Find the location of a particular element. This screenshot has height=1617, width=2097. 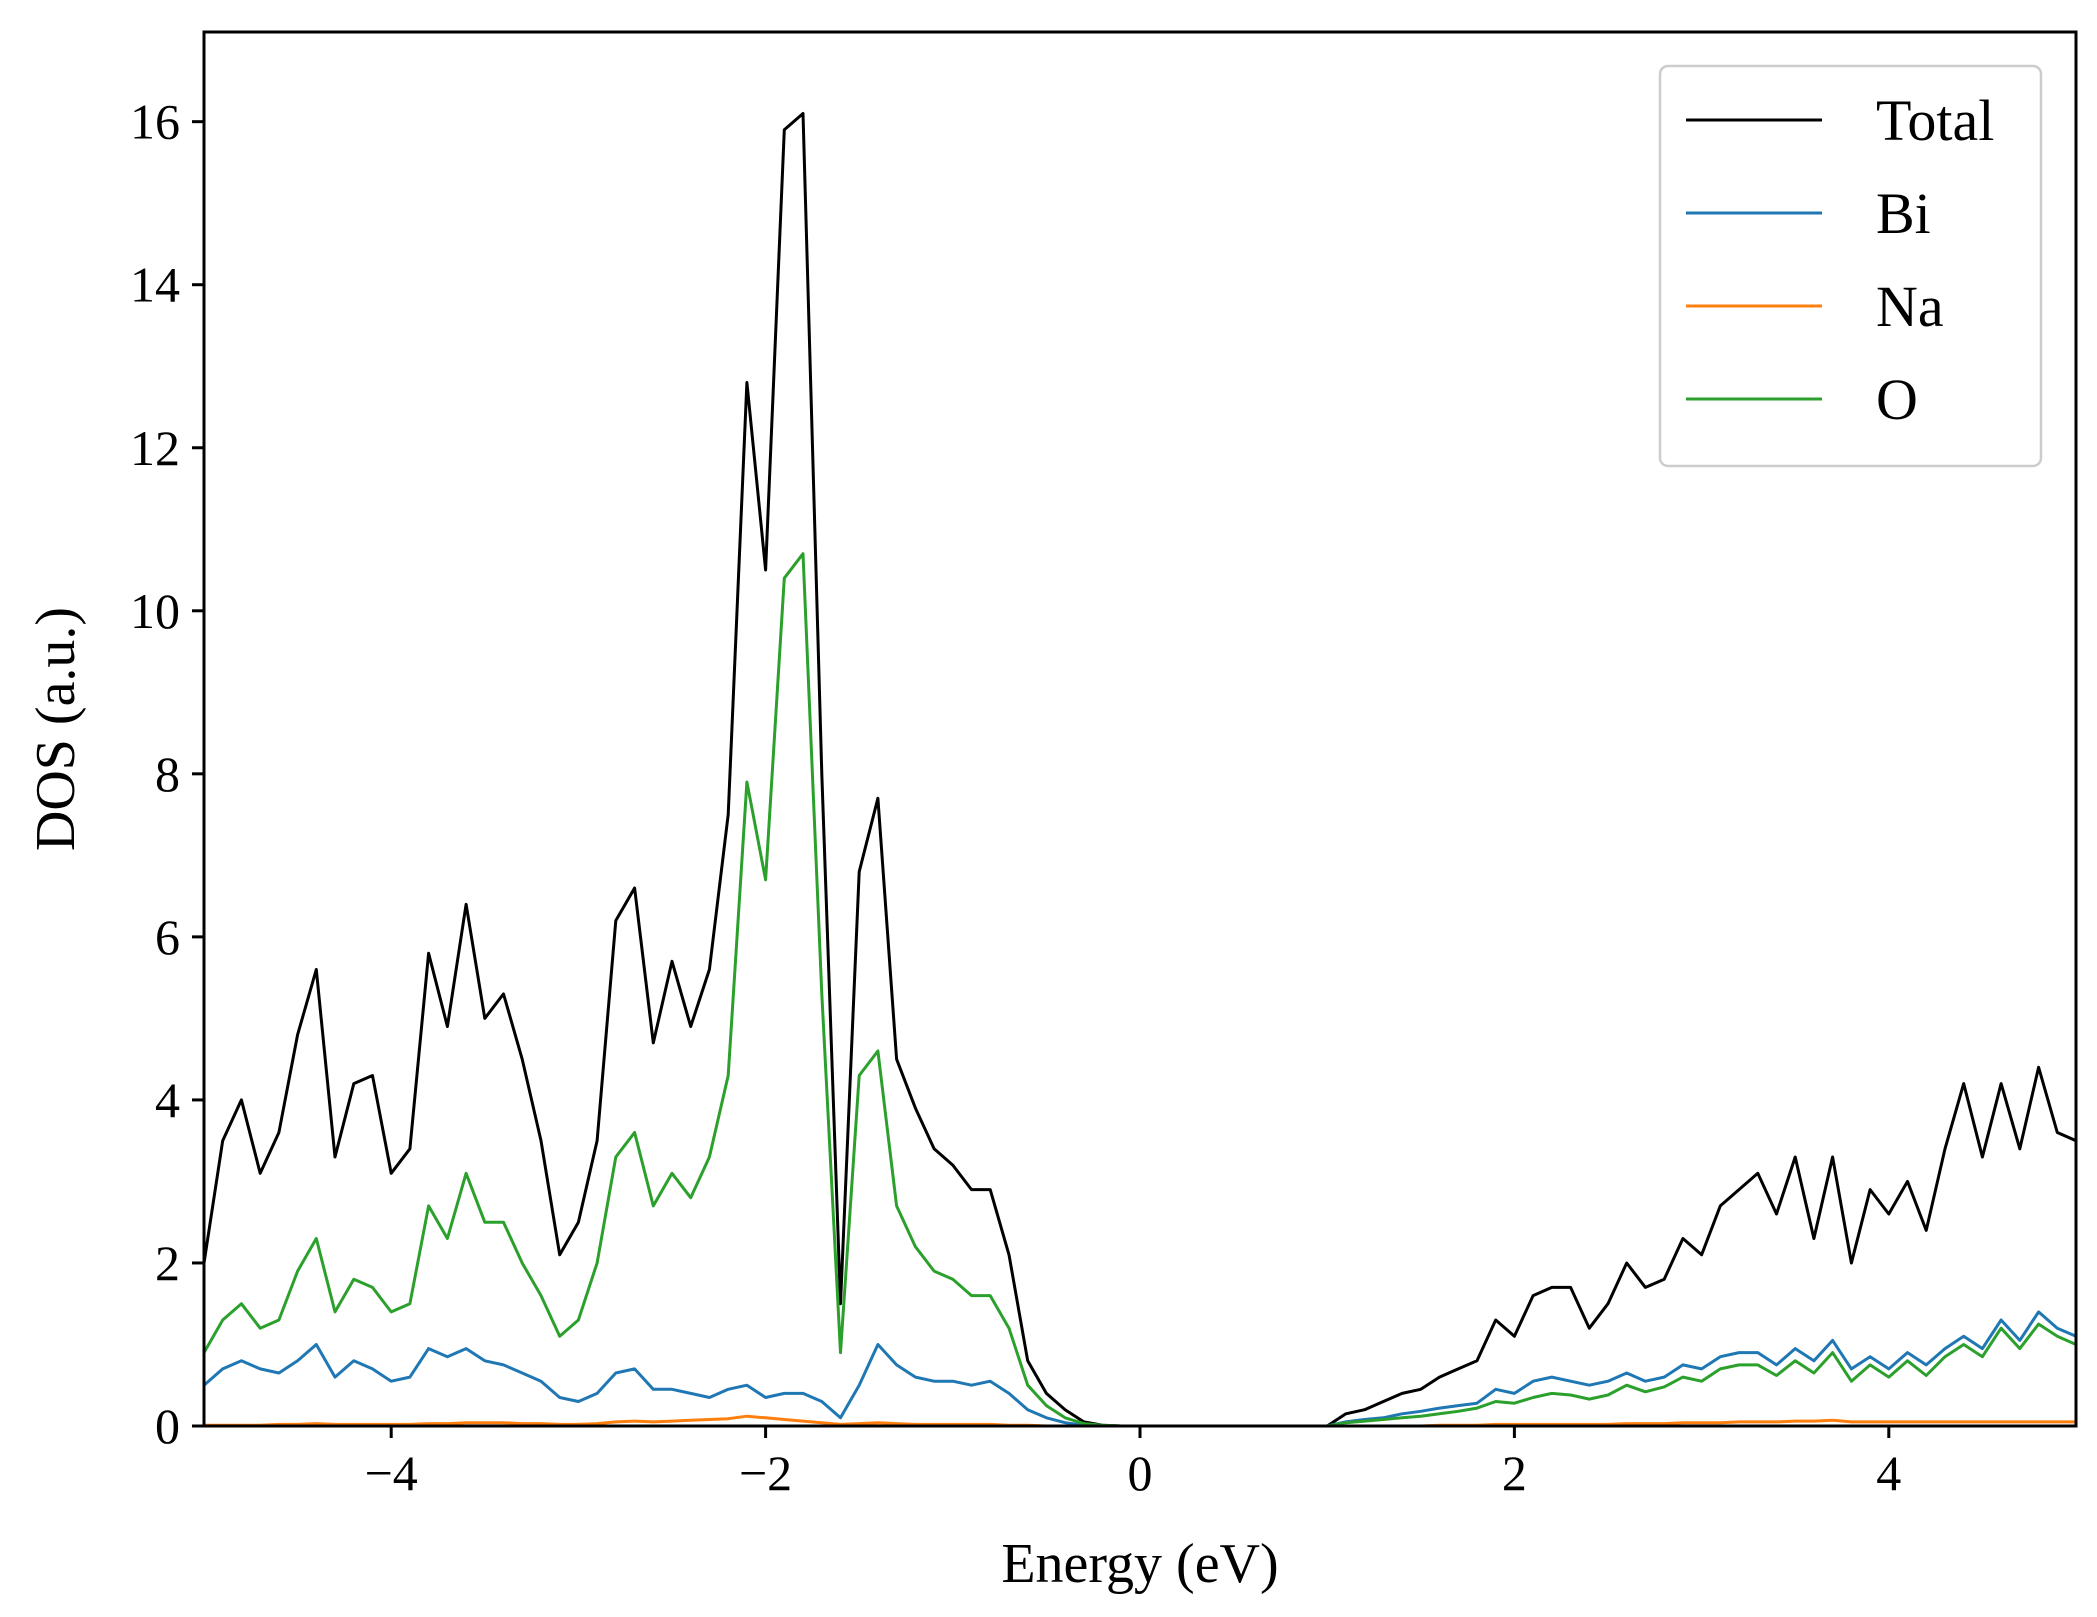

y-axis-title: DOS (a.u.) is located at coordinates (56, 729).